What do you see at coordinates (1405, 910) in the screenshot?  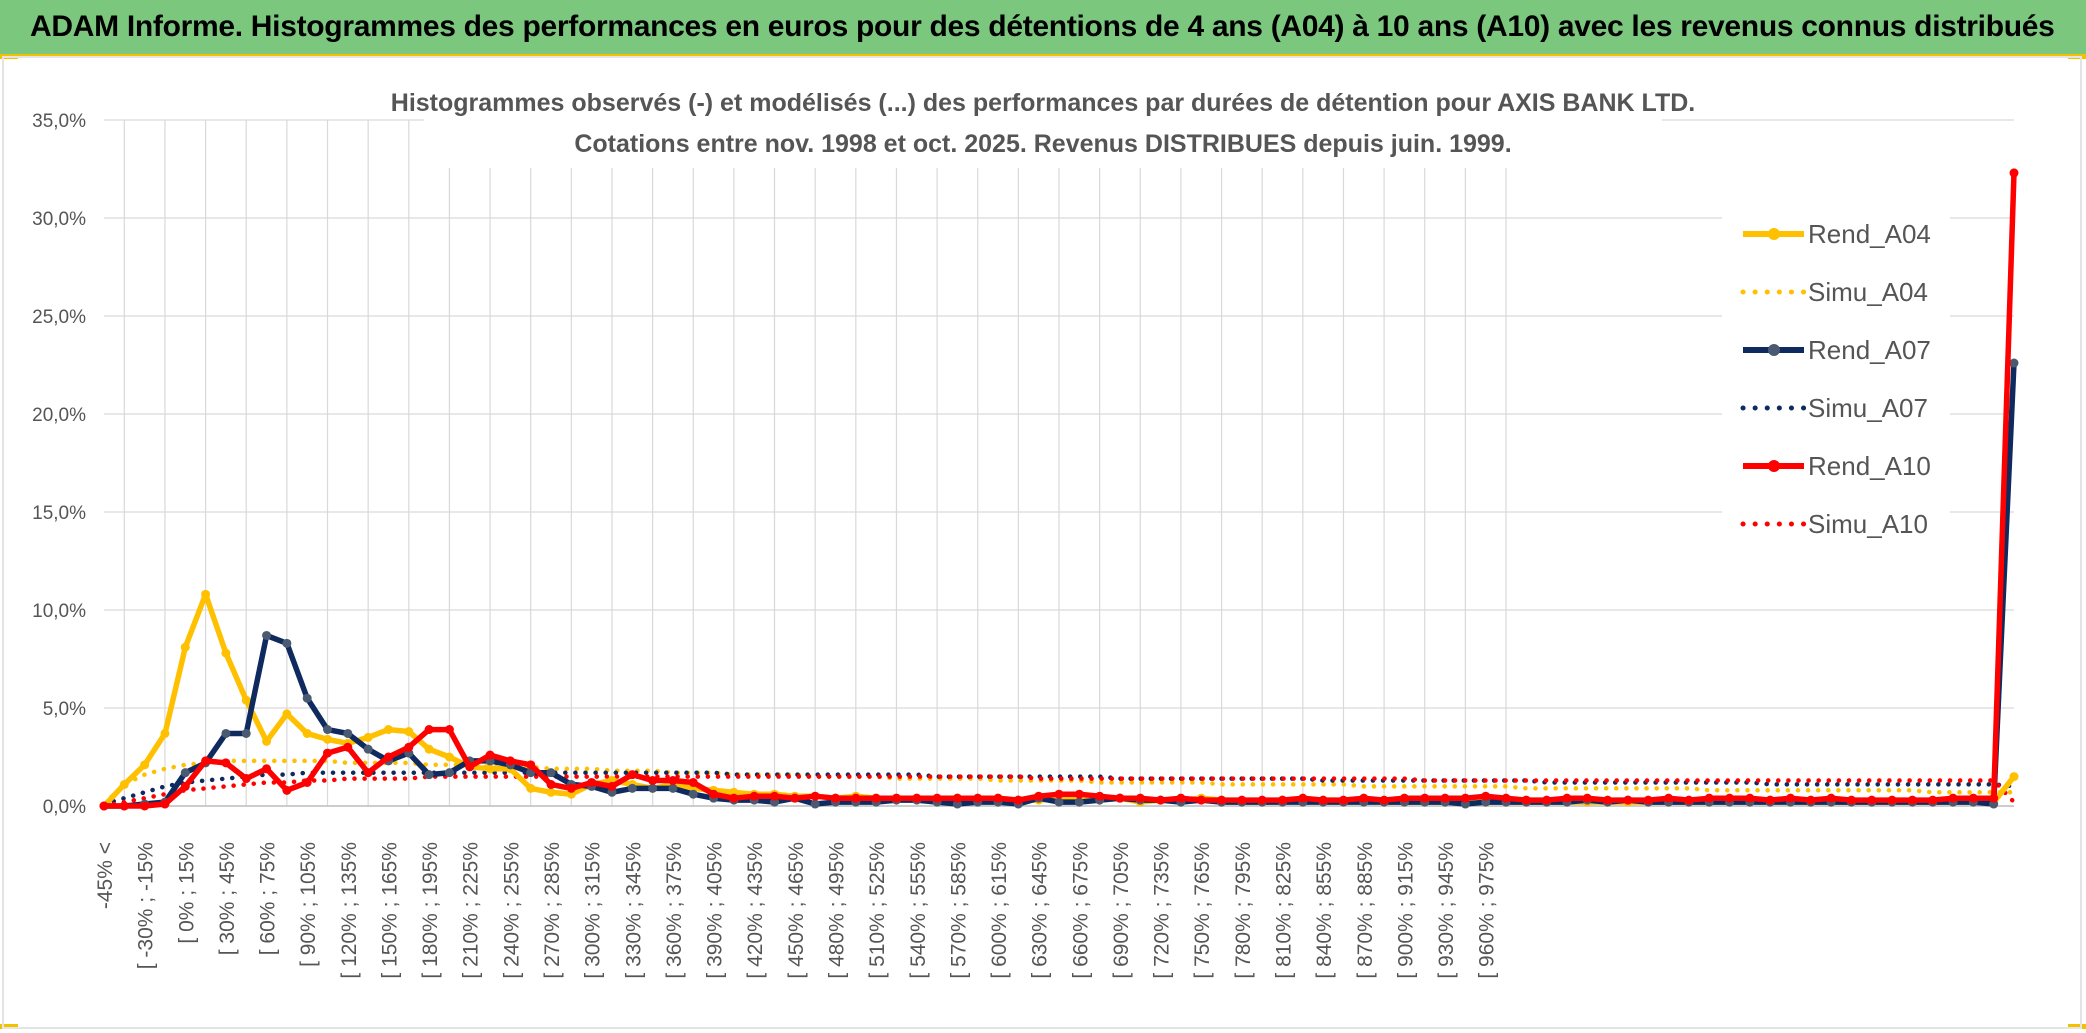 I see `x-tick-label: [ 900% ; 915%` at bounding box center [1405, 910].